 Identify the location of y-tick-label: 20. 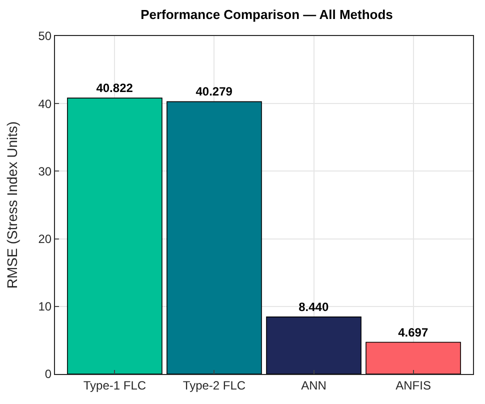
(45, 239).